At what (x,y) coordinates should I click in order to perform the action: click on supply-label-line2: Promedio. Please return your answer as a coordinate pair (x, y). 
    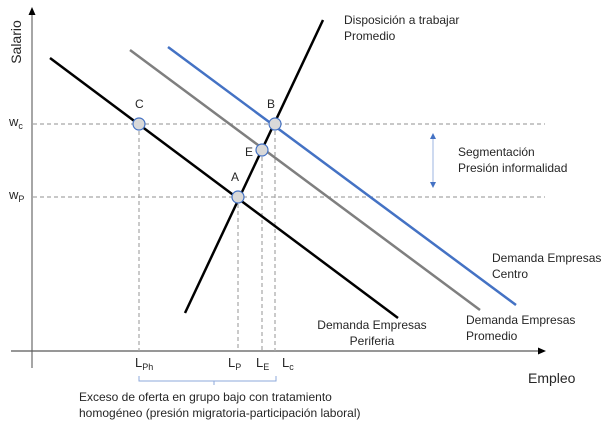
    Looking at the image, I should click on (370, 36).